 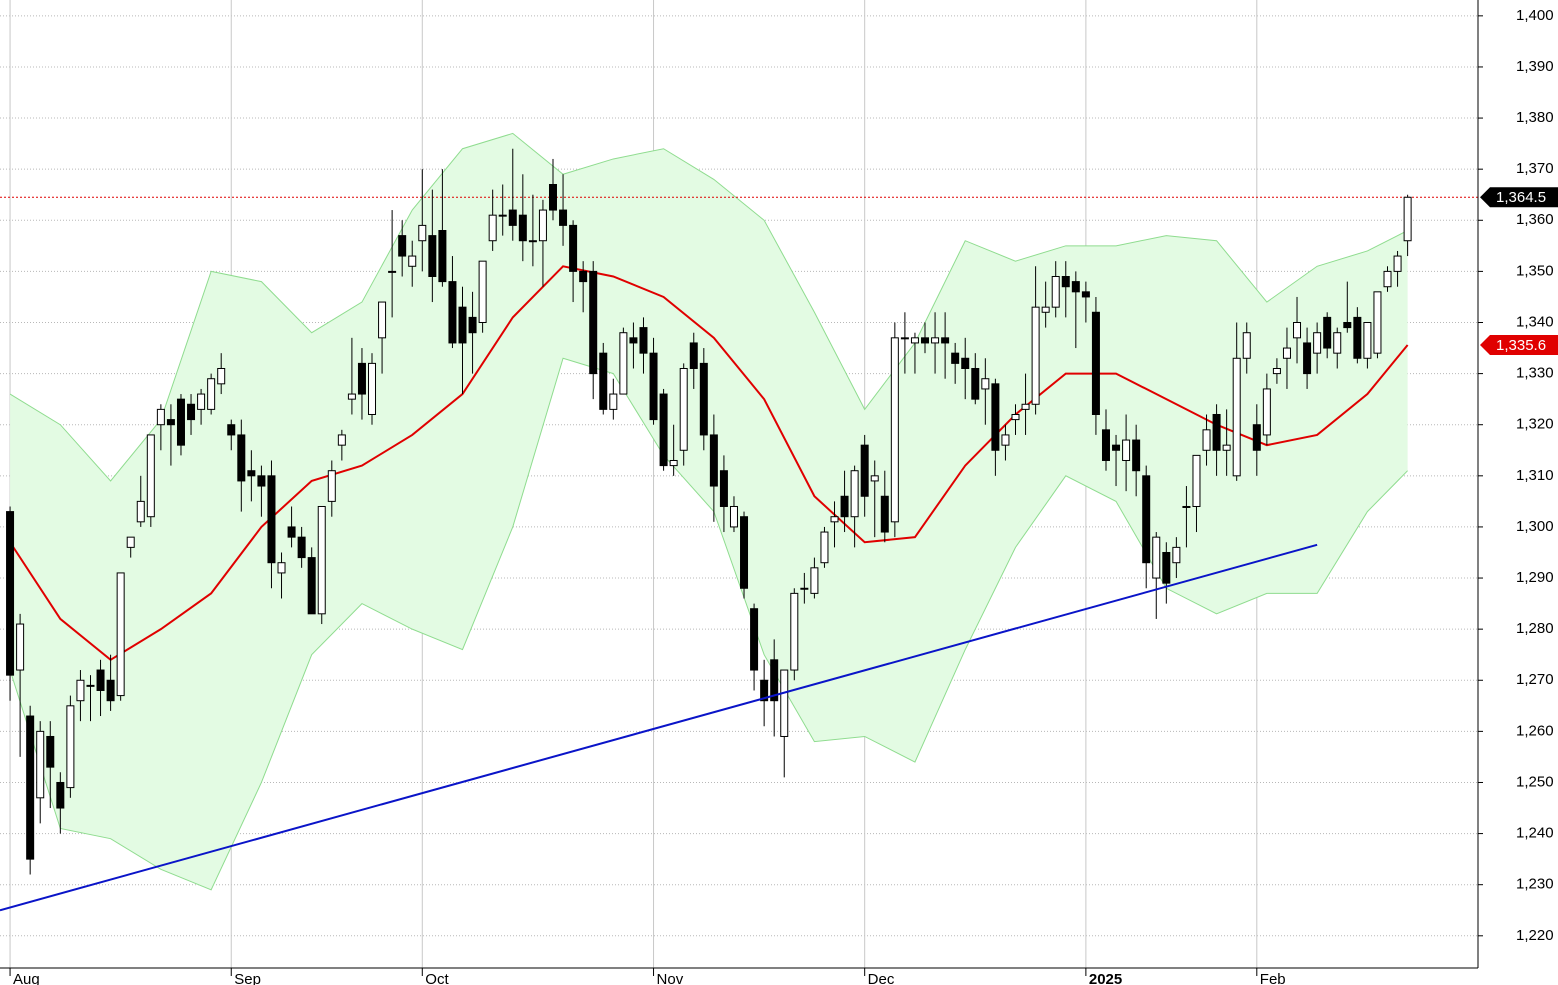 I want to click on close-tag-label: 1,364.5, so click(x=1521, y=197).